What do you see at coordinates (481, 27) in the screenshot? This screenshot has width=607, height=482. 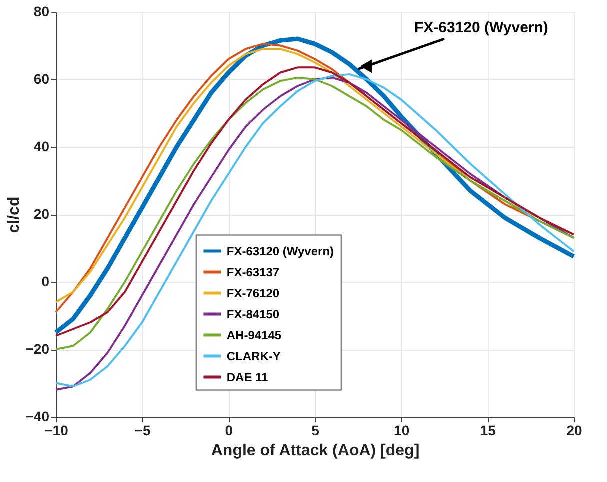 I see `annotation: FX-63120 (Wyvern)` at bounding box center [481, 27].